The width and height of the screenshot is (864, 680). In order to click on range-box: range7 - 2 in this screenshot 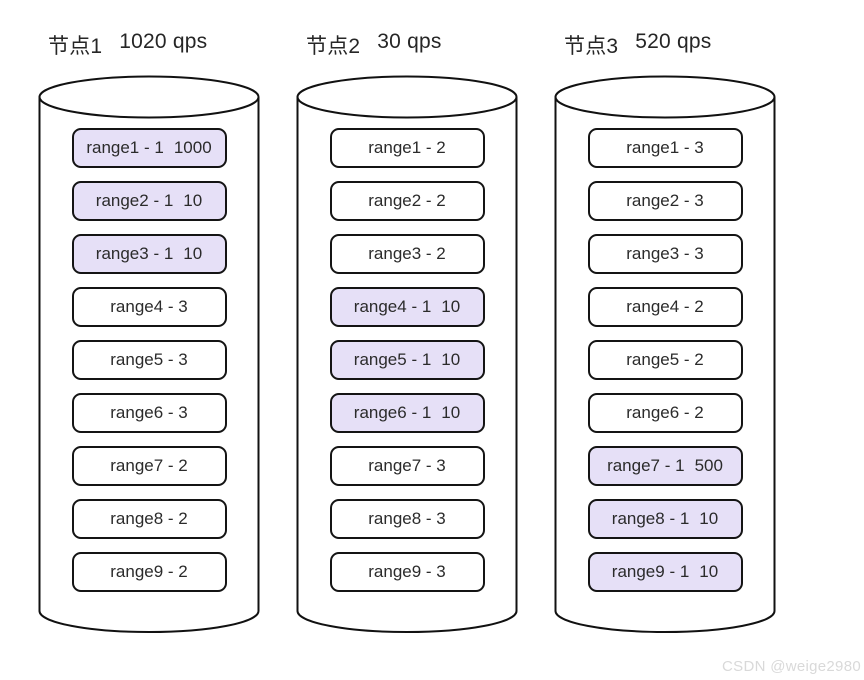, I will do `click(149, 466)`.